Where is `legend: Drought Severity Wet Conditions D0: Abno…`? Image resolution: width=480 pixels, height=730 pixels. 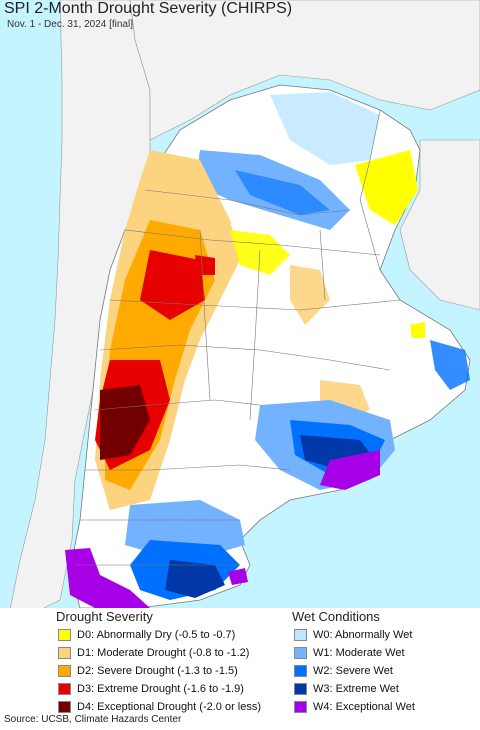
legend: Drought Severity Wet Conditions D0: Abno… is located at coordinates (240, 660).